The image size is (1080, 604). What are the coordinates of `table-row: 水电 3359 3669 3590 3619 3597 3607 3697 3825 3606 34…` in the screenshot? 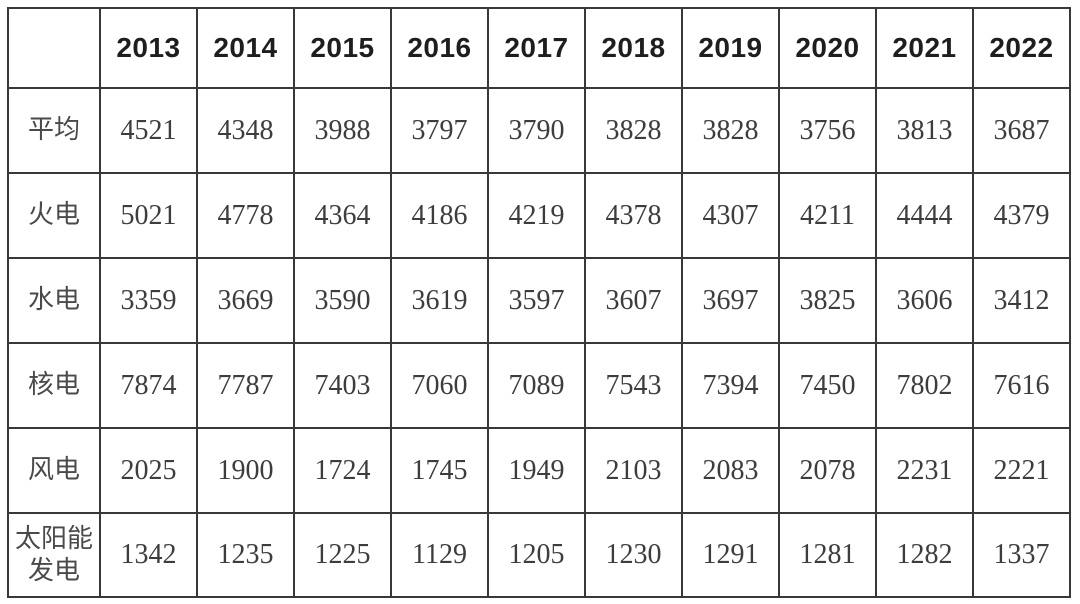 It's located at (539, 300).